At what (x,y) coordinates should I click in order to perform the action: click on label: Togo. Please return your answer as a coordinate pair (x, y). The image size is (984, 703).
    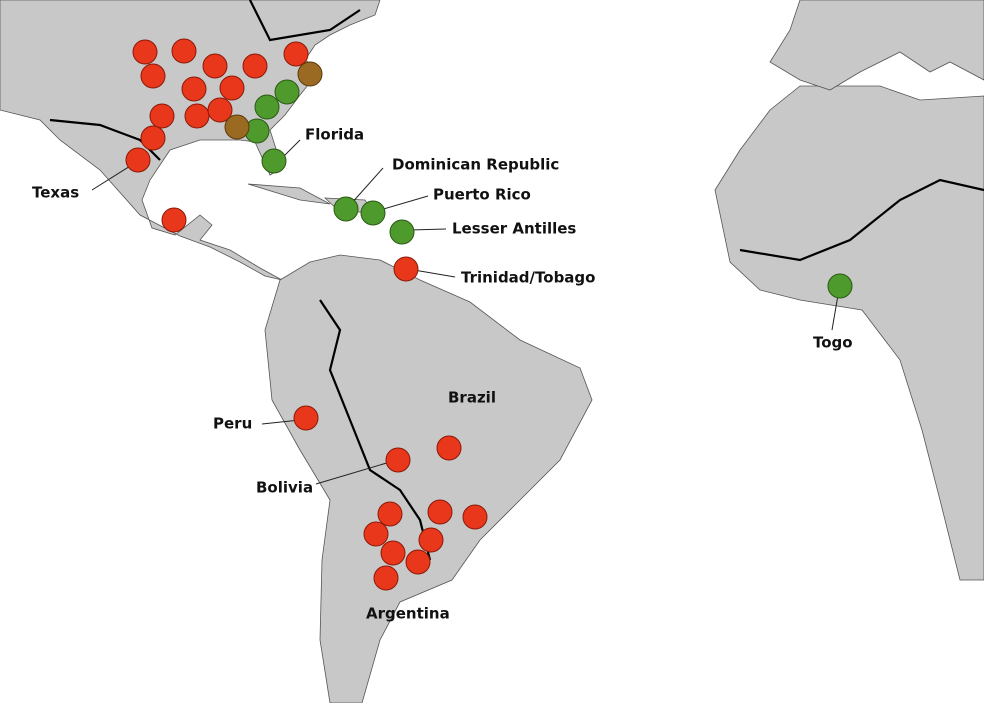
    Looking at the image, I should click on (833, 343).